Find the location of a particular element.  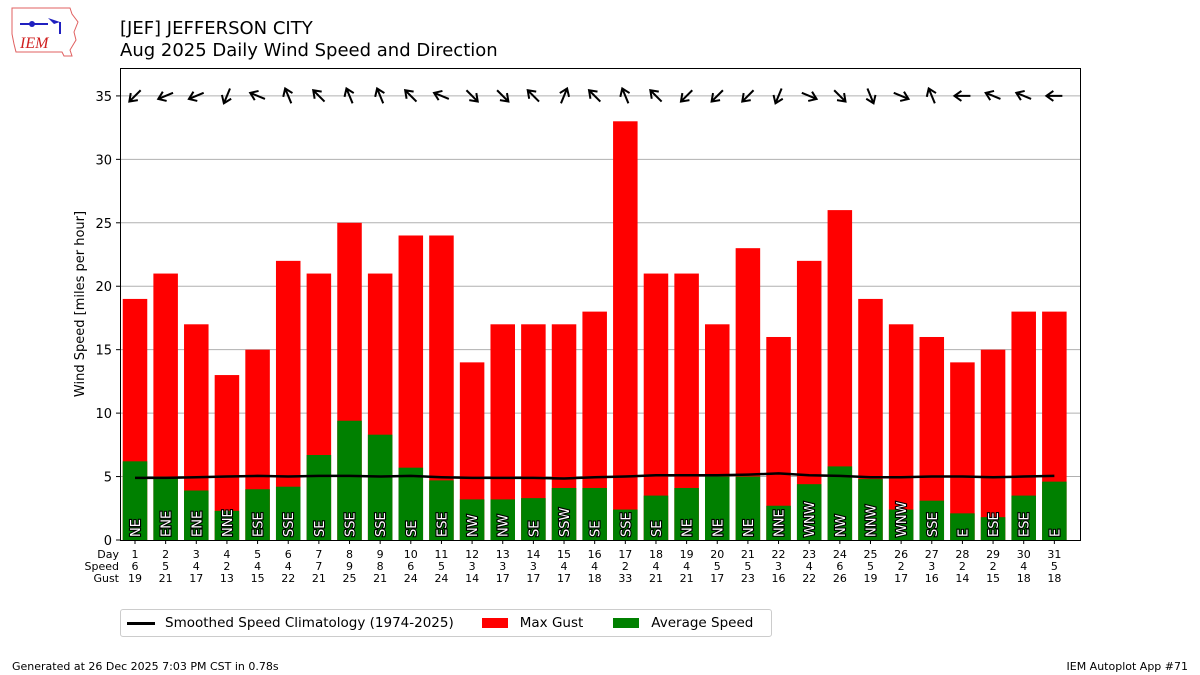

y-tick-label: 35 is located at coordinates (103, 97).